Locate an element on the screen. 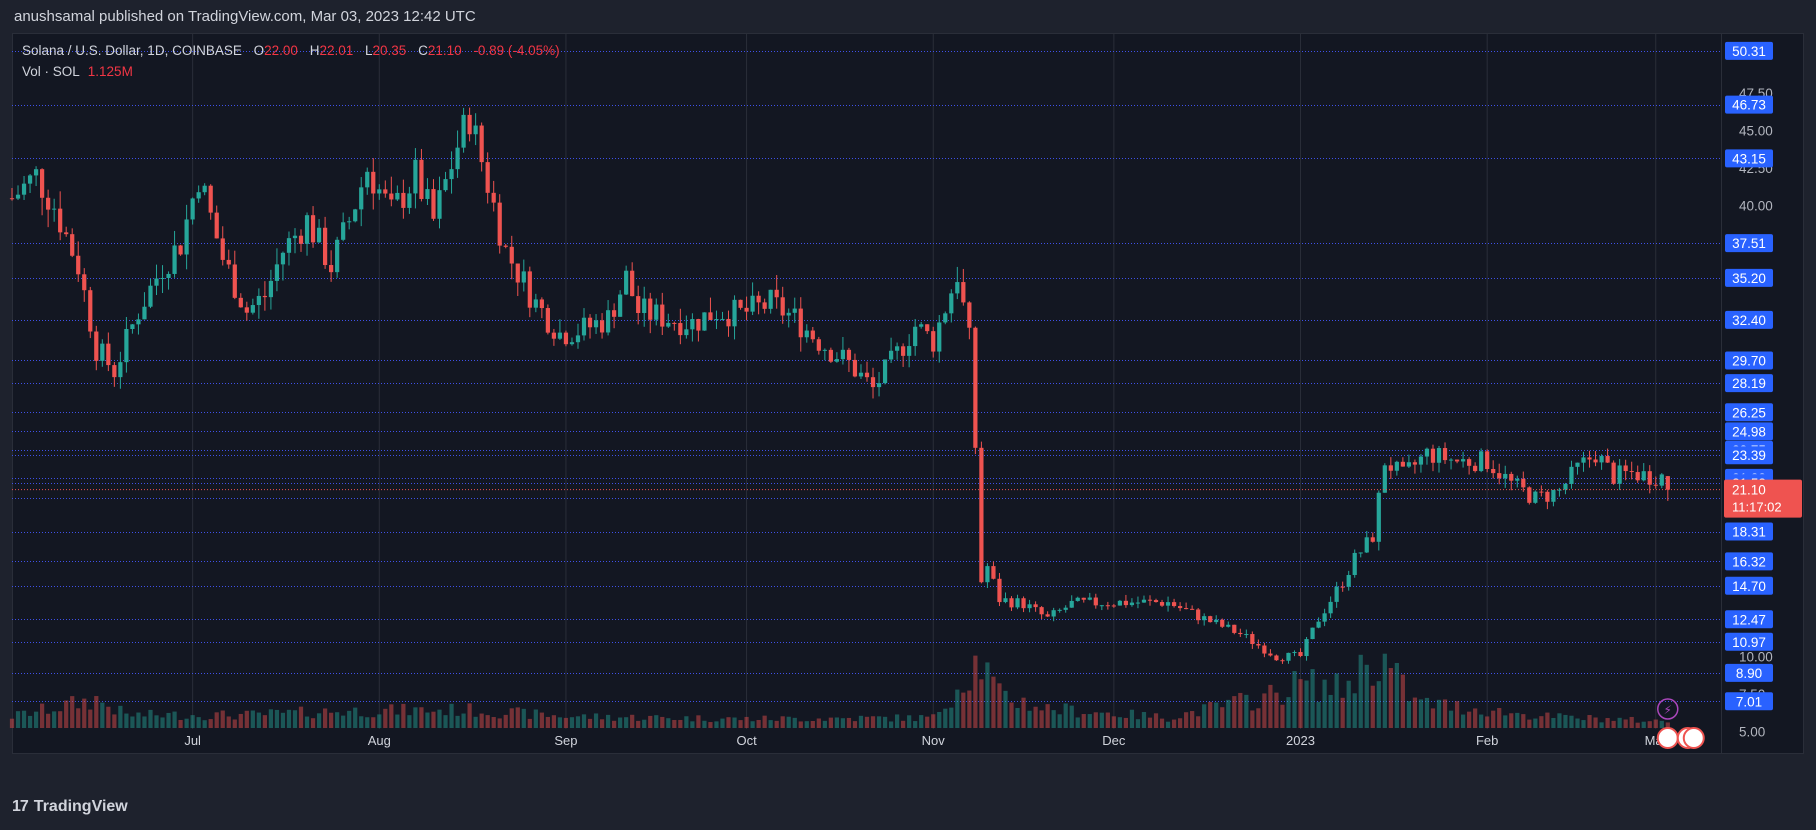 This screenshot has width=1816, height=830. y-tick-label: 40.00 is located at coordinates (1756, 206).